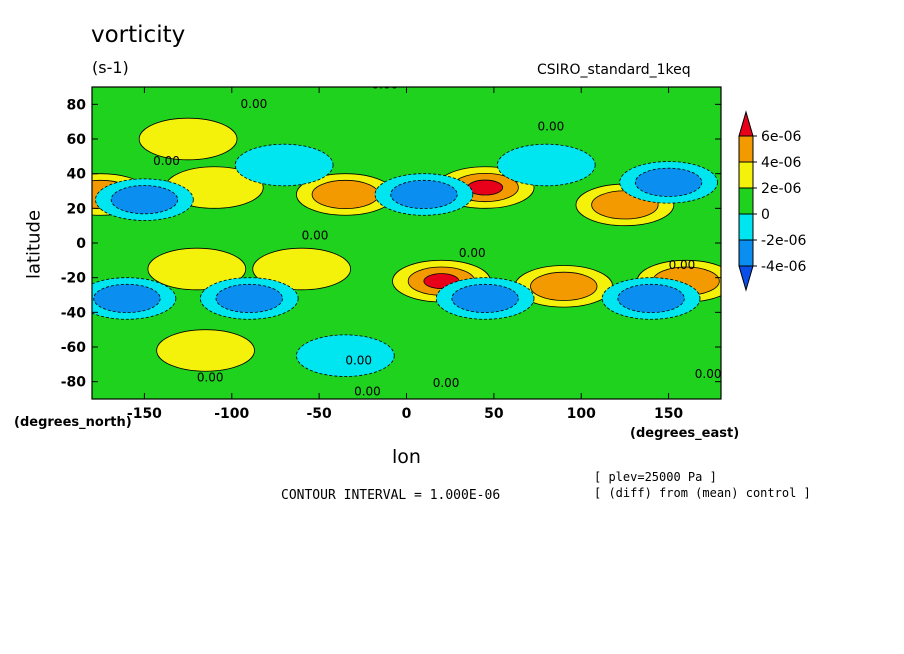  I want to click on y-tick-label-4: 0, so click(81, 244).